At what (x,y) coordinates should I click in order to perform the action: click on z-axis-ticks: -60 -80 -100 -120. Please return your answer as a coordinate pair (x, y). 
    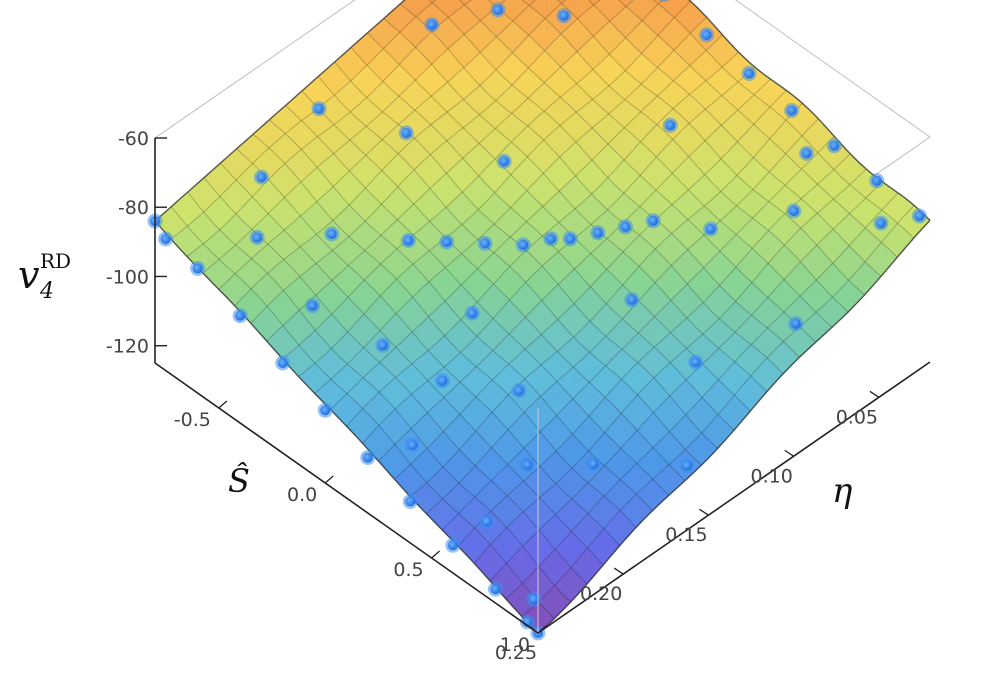
    Looking at the image, I should click on (136, 243).